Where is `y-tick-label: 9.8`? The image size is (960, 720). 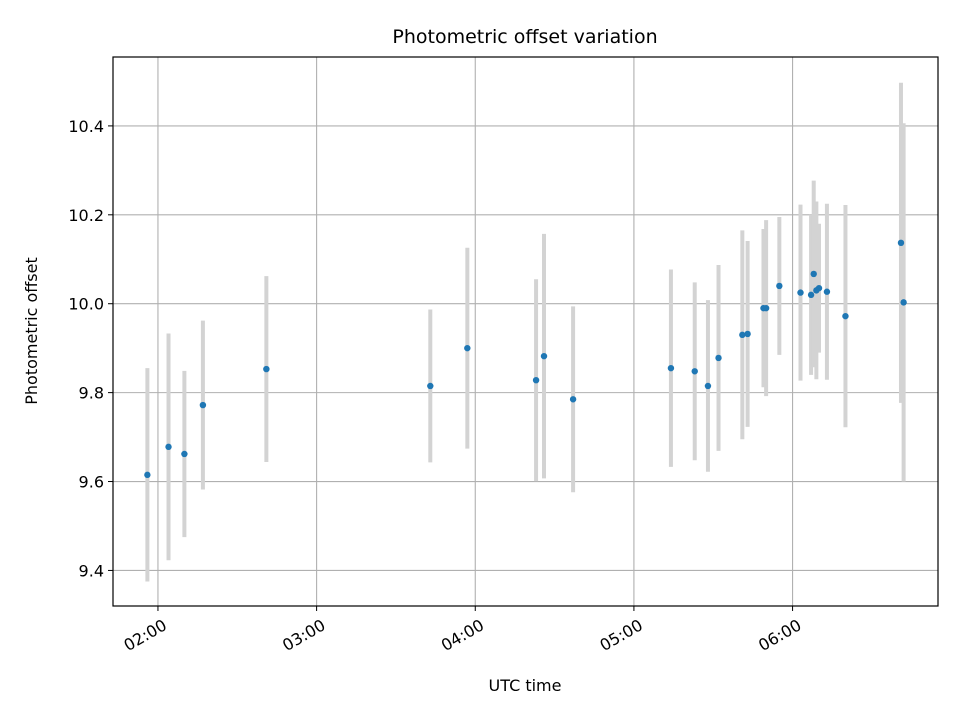
y-tick-label: 9.8 is located at coordinates (91, 393).